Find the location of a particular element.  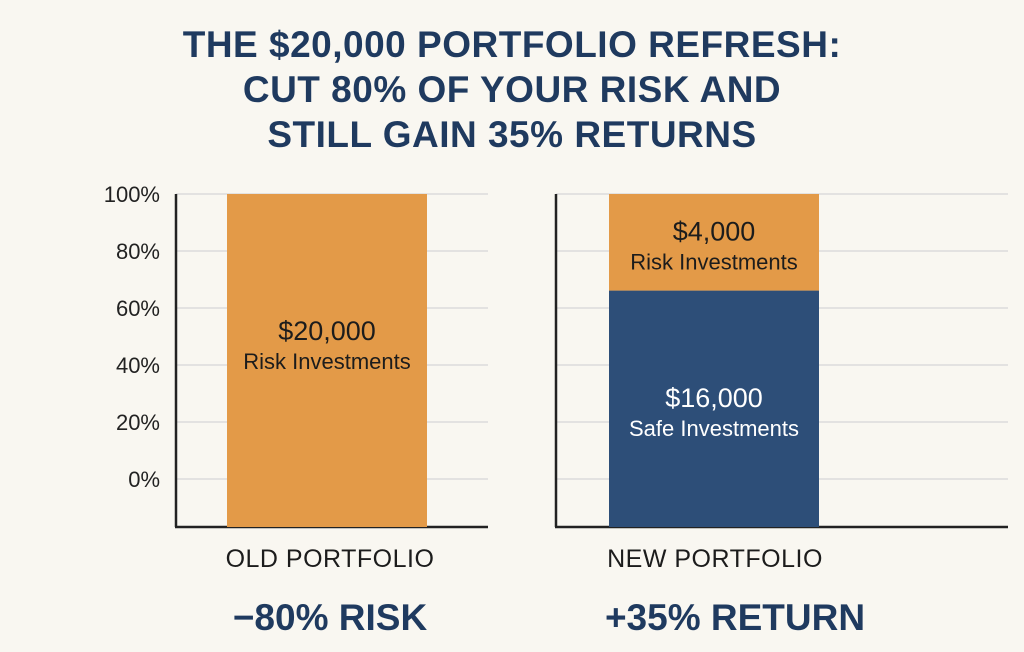

y-tick-label: 60% is located at coordinates (138, 308).